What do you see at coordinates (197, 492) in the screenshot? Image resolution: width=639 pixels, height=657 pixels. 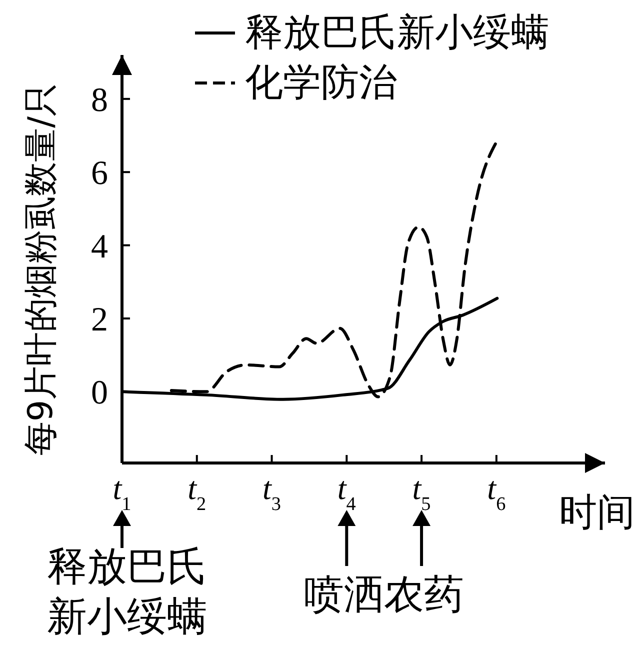 I see `x-tick-label: t$_{2}$` at bounding box center [197, 492].